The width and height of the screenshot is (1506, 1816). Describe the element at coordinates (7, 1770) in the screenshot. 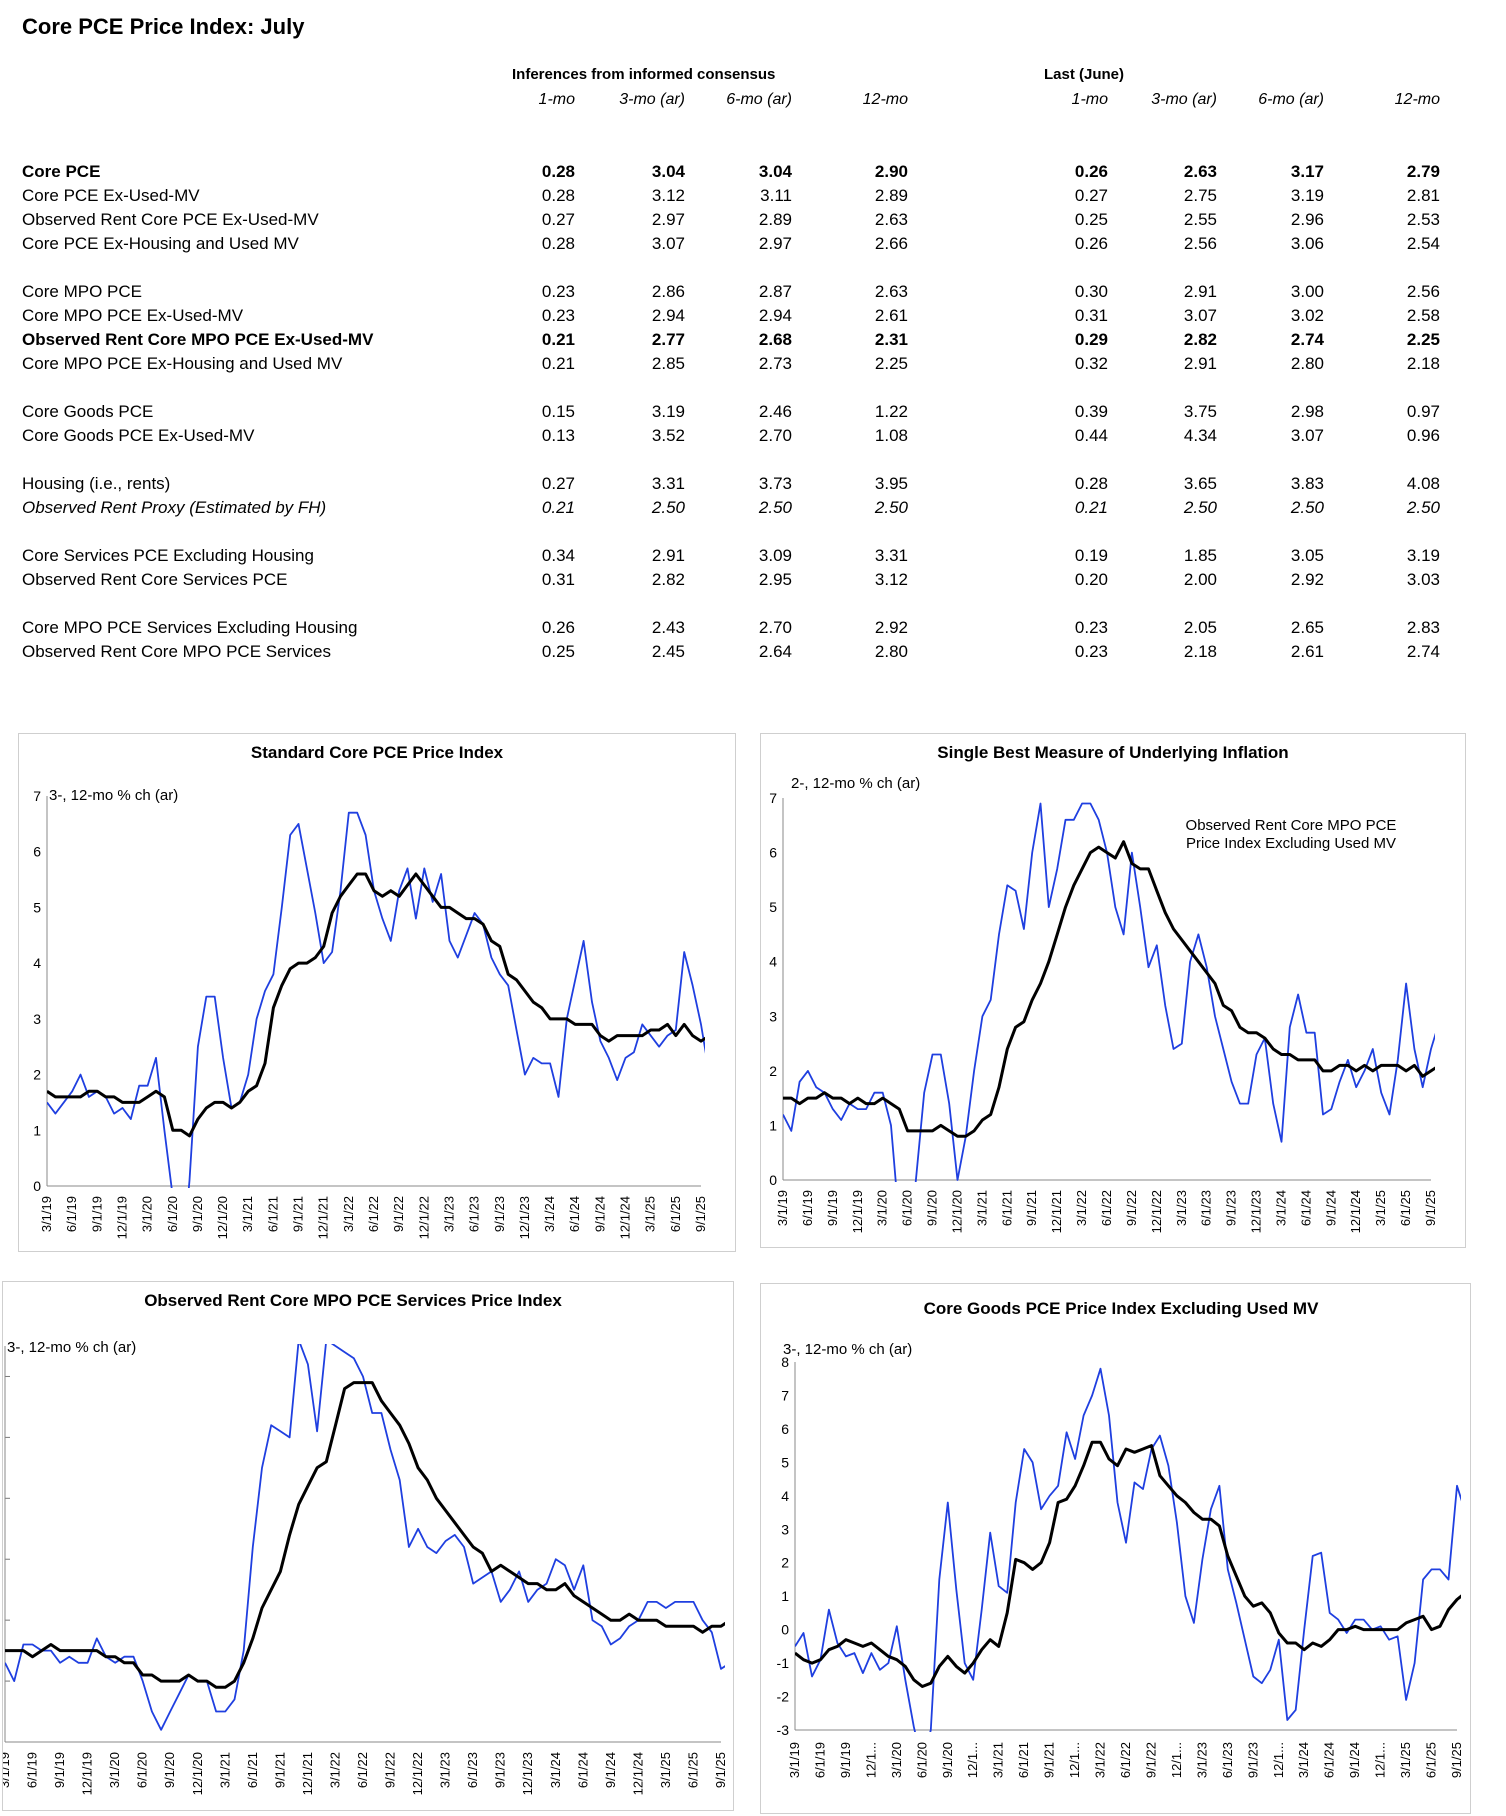

I see `x-tick-label: 3/1/19` at that location.